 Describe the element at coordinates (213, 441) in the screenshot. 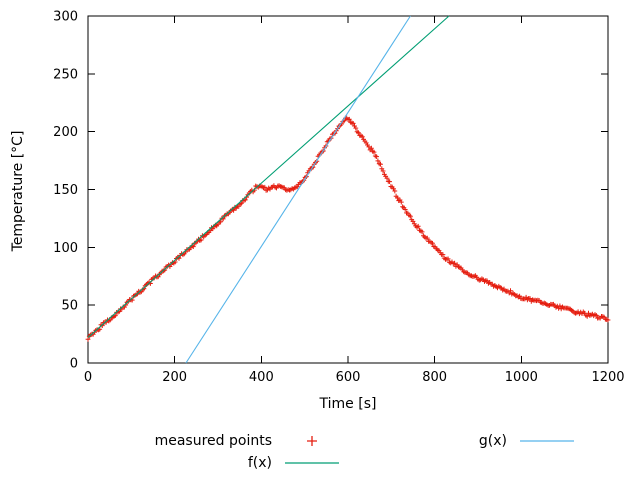

I see `legend-label-measured: measured points` at that location.